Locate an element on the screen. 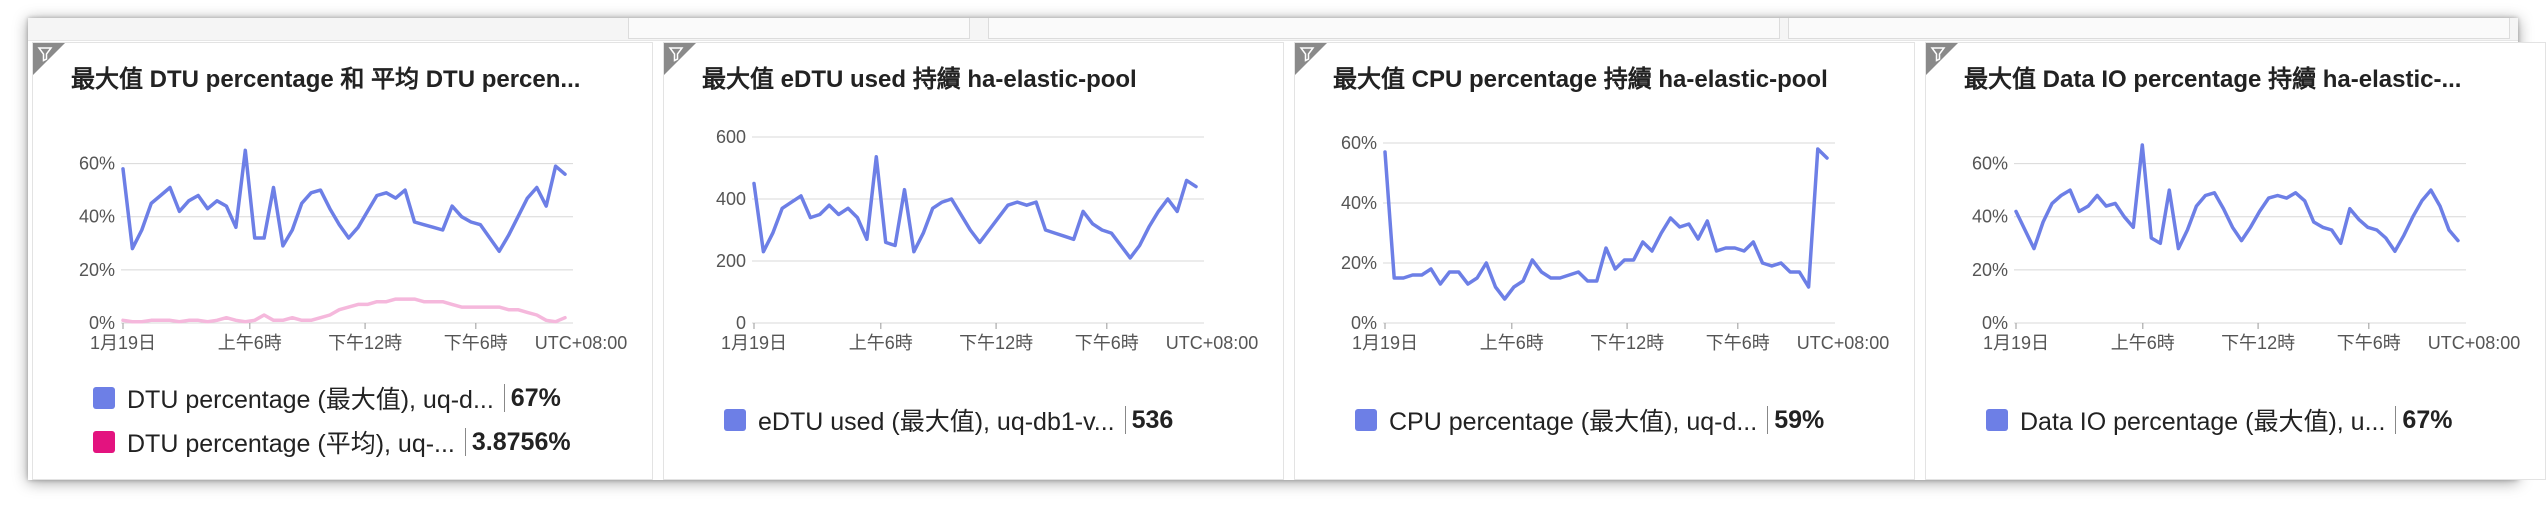  tile-title: 最大值 eDTU used 持續 ha-elastic-pool is located at coordinates (919, 79).